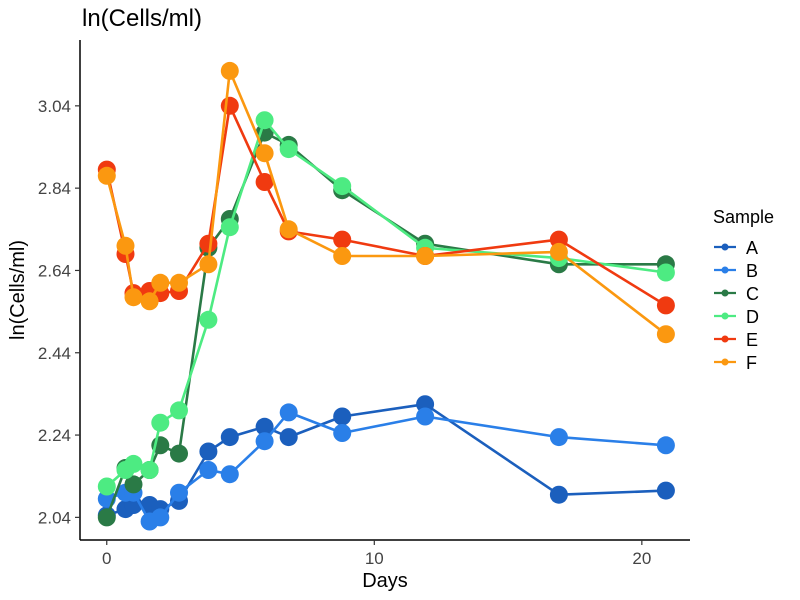 The width and height of the screenshot is (800, 600). Describe the element at coordinates (751, 363) in the screenshot. I see `legend-label: F` at that location.